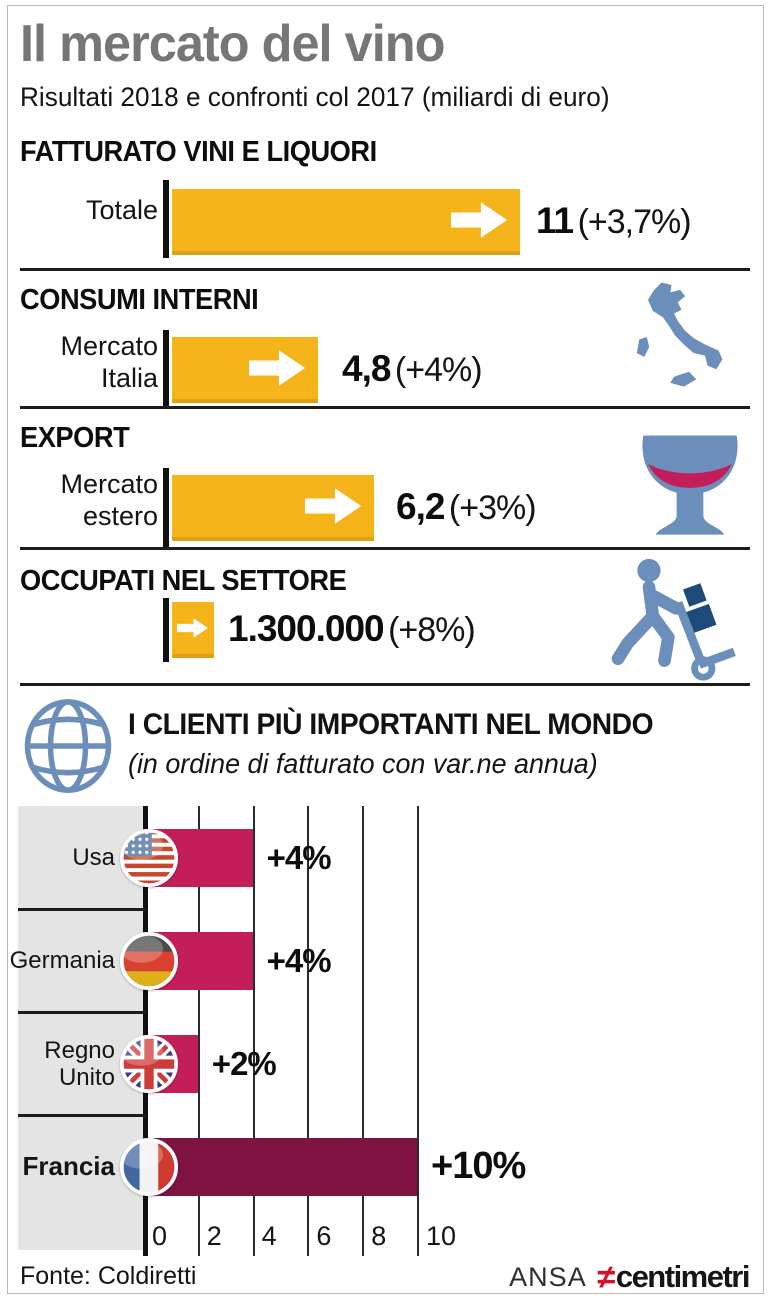 The height and width of the screenshot is (1297, 769). What do you see at coordinates (120, 516) in the screenshot?
I see `export-label-line2: estero` at bounding box center [120, 516].